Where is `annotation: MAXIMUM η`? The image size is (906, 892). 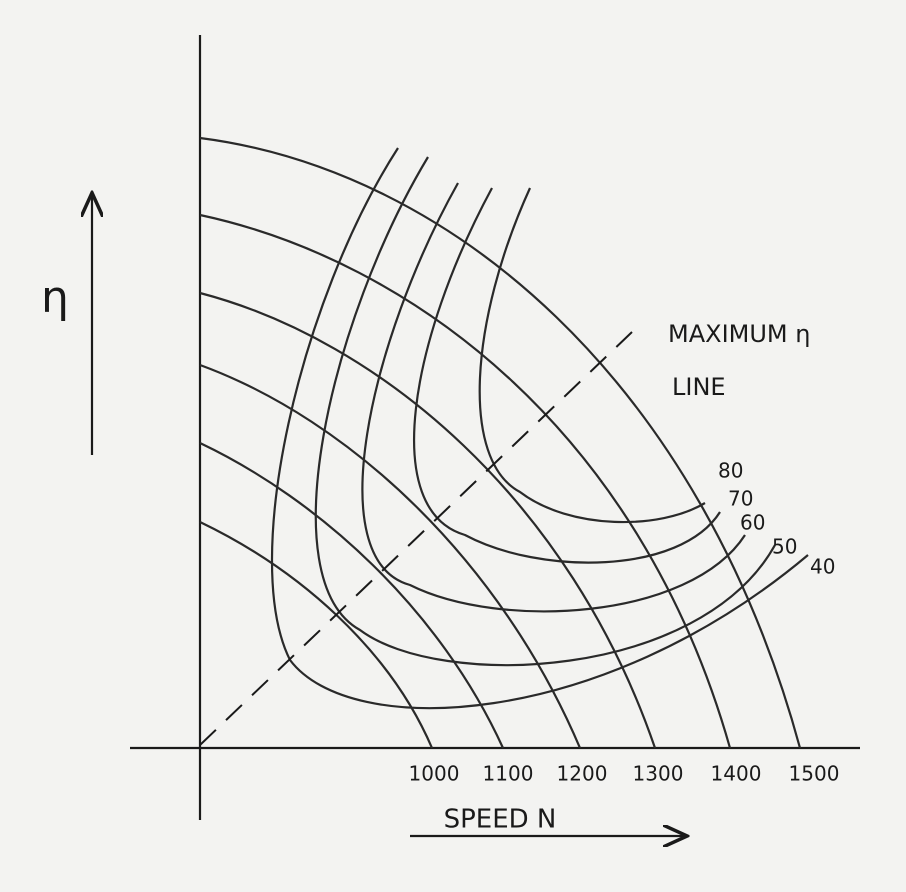 annotation: MAXIMUM η is located at coordinates (739, 334).